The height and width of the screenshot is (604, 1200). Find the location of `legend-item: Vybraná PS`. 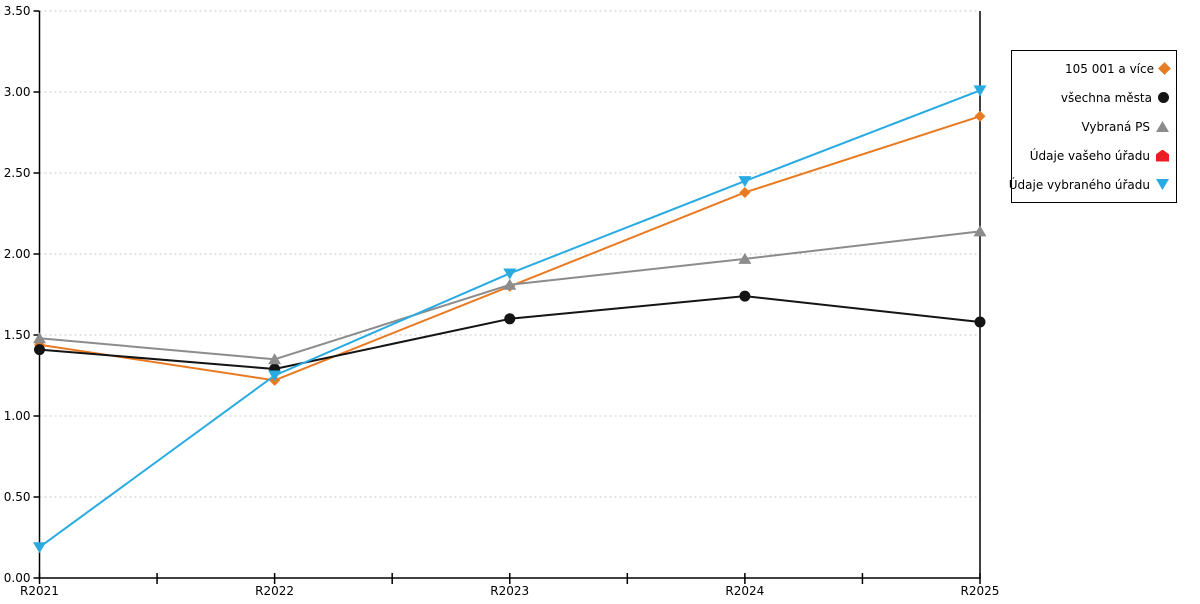

legend-item: Vybraná PS is located at coordinates (1094, 126).